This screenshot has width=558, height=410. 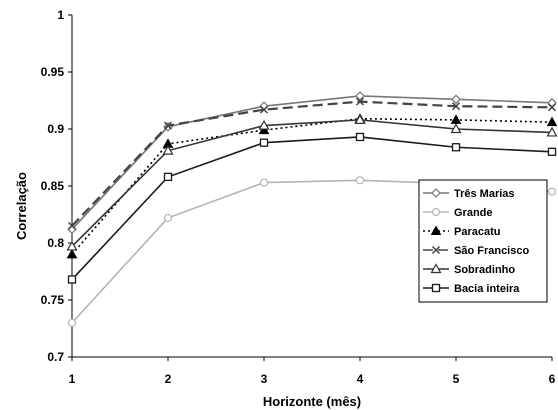 What do you see at coordinates (360, 379) in the screenshot?
I see `x-tick-label: 4` at bounding box center [360, 379].